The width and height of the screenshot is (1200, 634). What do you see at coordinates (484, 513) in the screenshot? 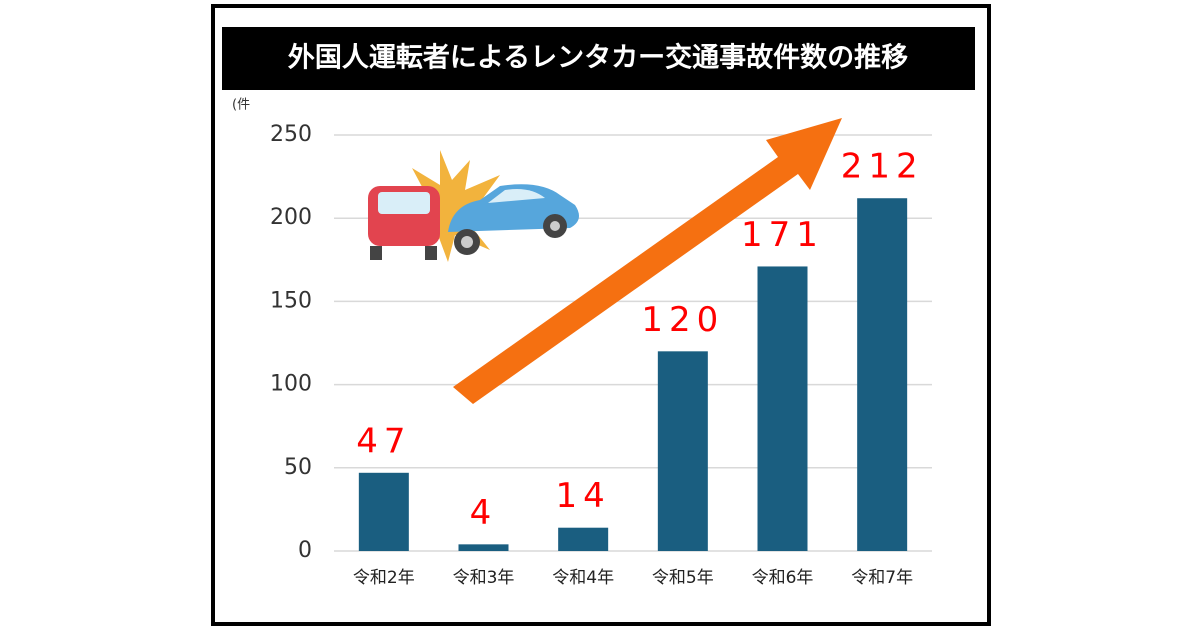
I see `value-label: 4` at bounding box center [484, 513].